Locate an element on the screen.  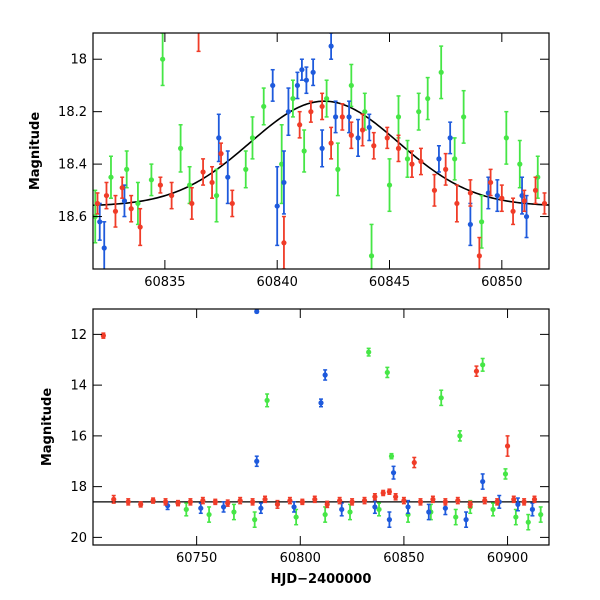
top-x-tick-label: 60845 is located at coordinates (389, 282).